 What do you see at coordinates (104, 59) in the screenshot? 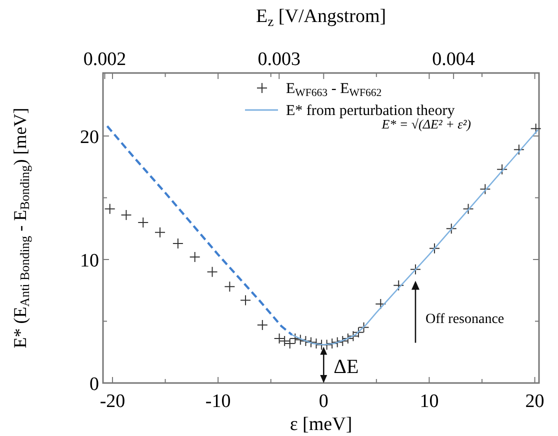
I see `x2-tick-label: 0.002` at bounding box center [104, 59].